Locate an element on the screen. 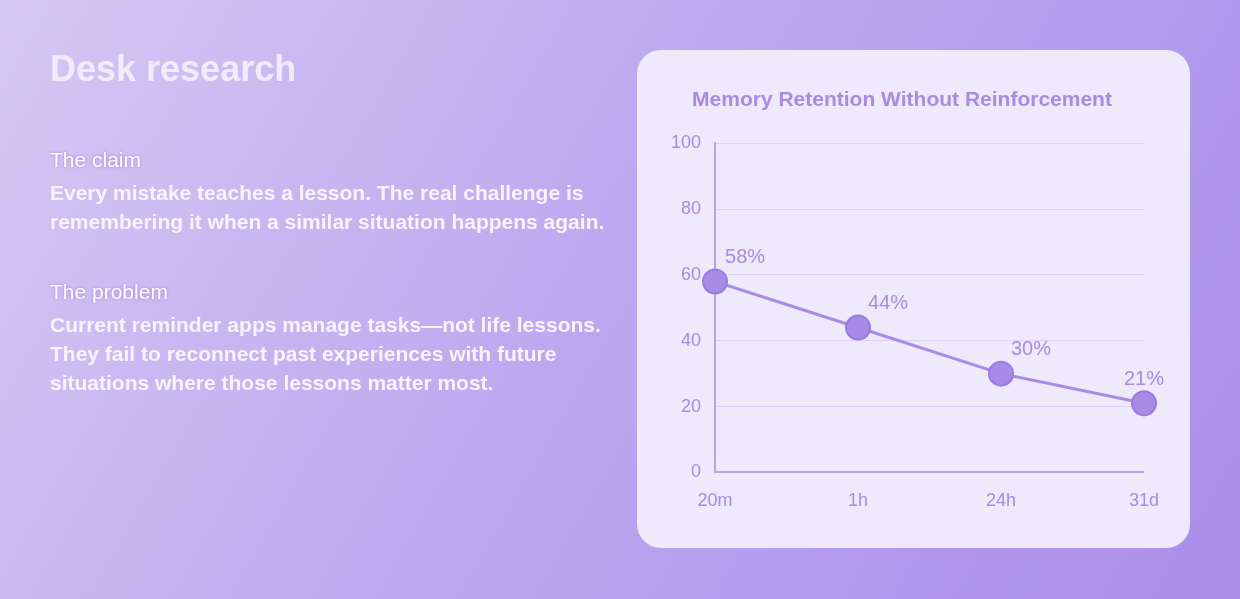 Image resolution: width=1240 pixels, height=599 pixels. text: The claim is located at coordinates (96, 160).